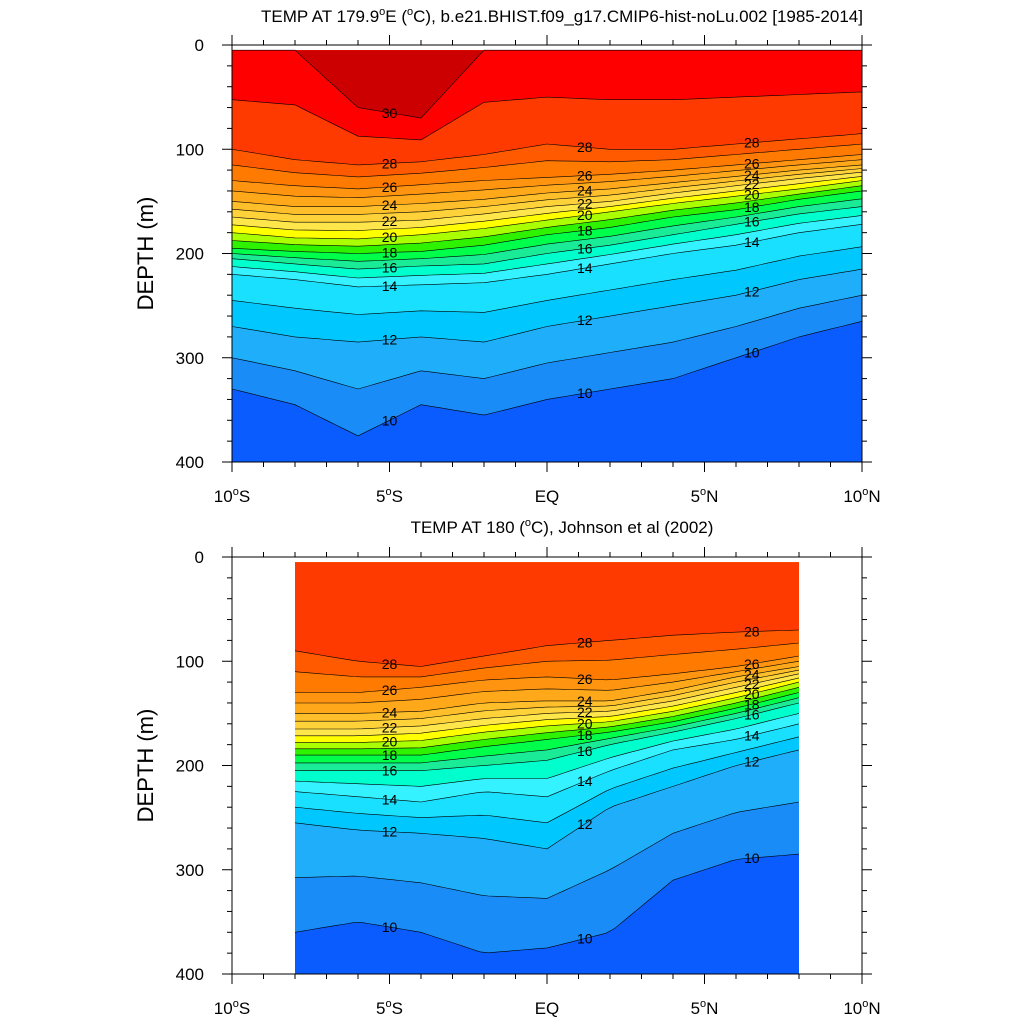 This screenshot has height=1024, width=1024. I want to click on x-tick-label: EQ, so click(547, 496).